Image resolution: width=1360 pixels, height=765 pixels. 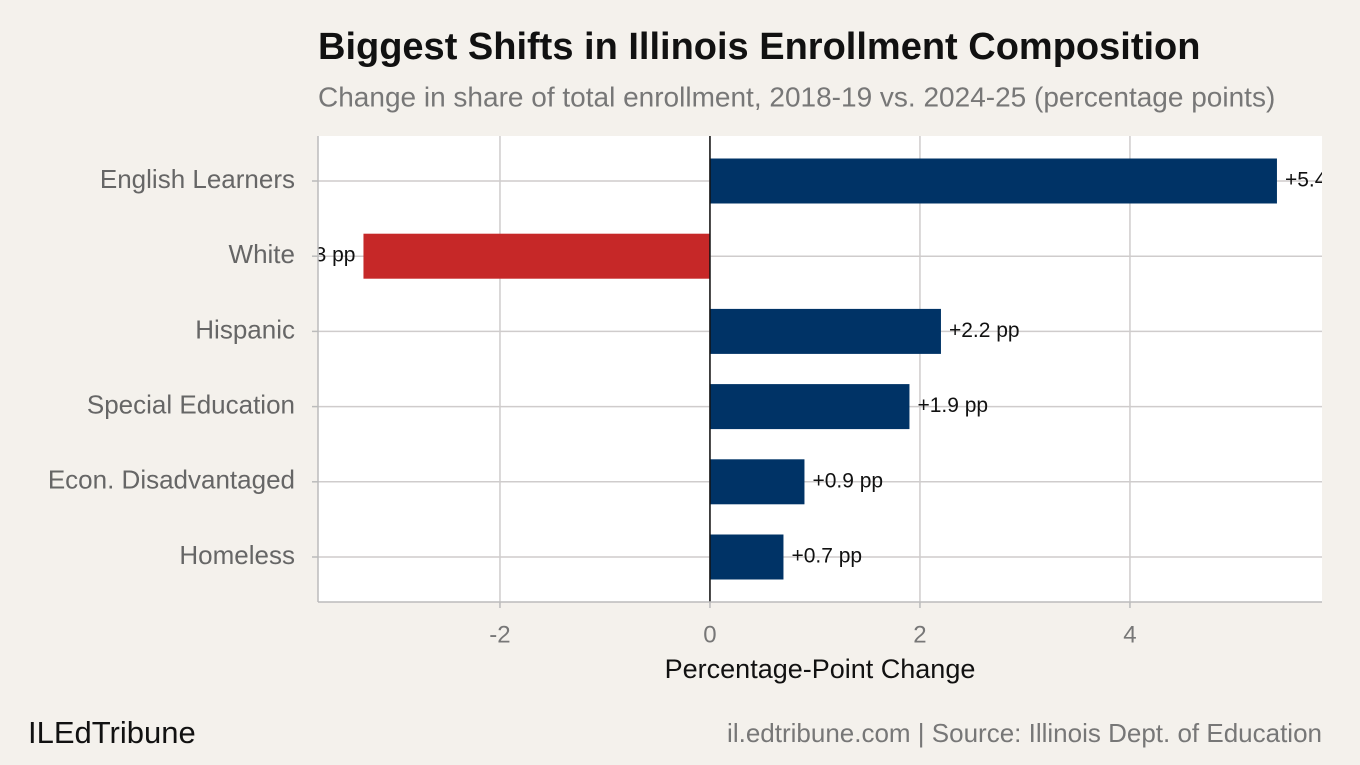 What do you see at coordinates (919, 634) in the screenshot?
I see `x-tick-label: 2` at bounding box center [919, 634].